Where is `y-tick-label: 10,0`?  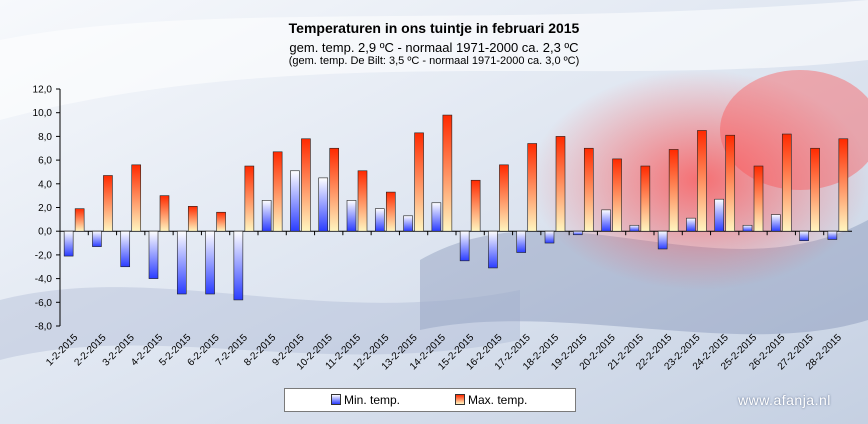
y-tick-label: 10,0 is located at coordinates (43, 113).